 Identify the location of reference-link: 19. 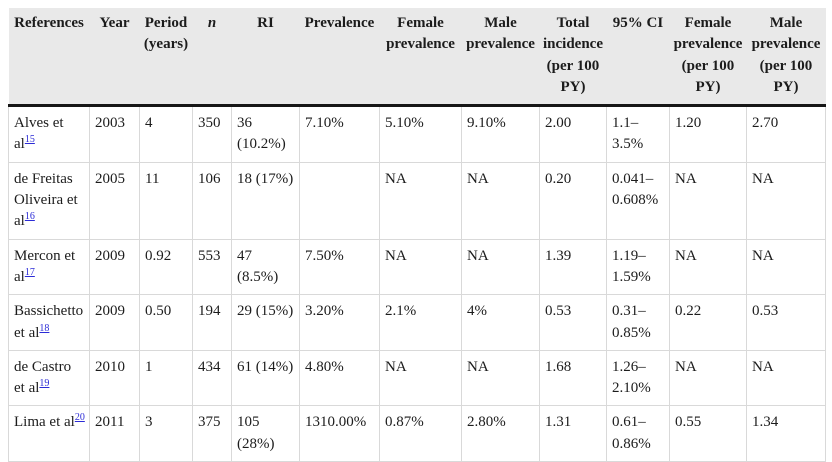
(44, 384).